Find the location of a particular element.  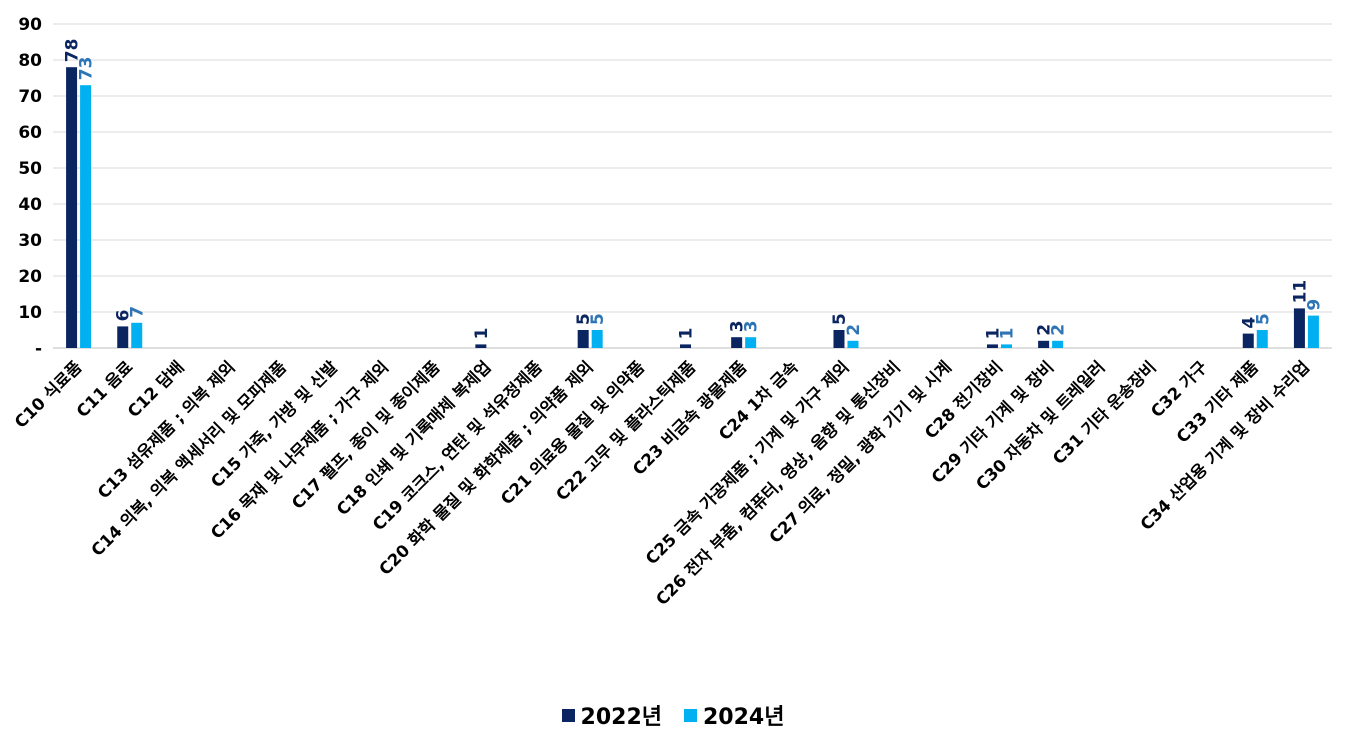

data-label-2022: 78 is located at coordinates (73, 51).